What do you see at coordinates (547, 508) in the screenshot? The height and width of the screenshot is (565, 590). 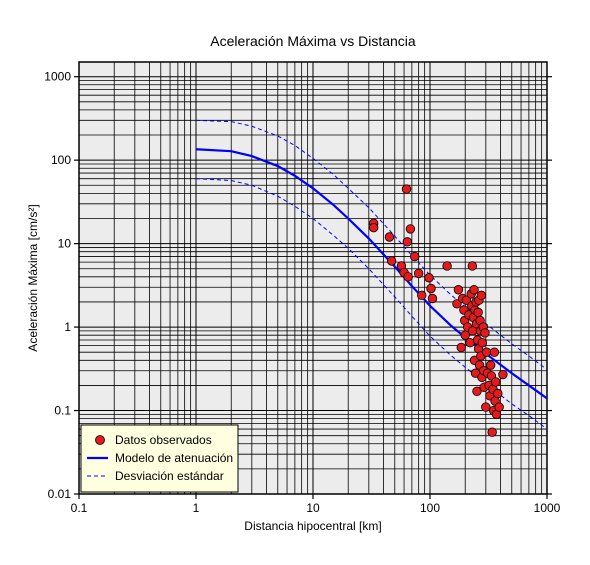 I see `x-tick-label: 1000` at bounding box center [547, 508].